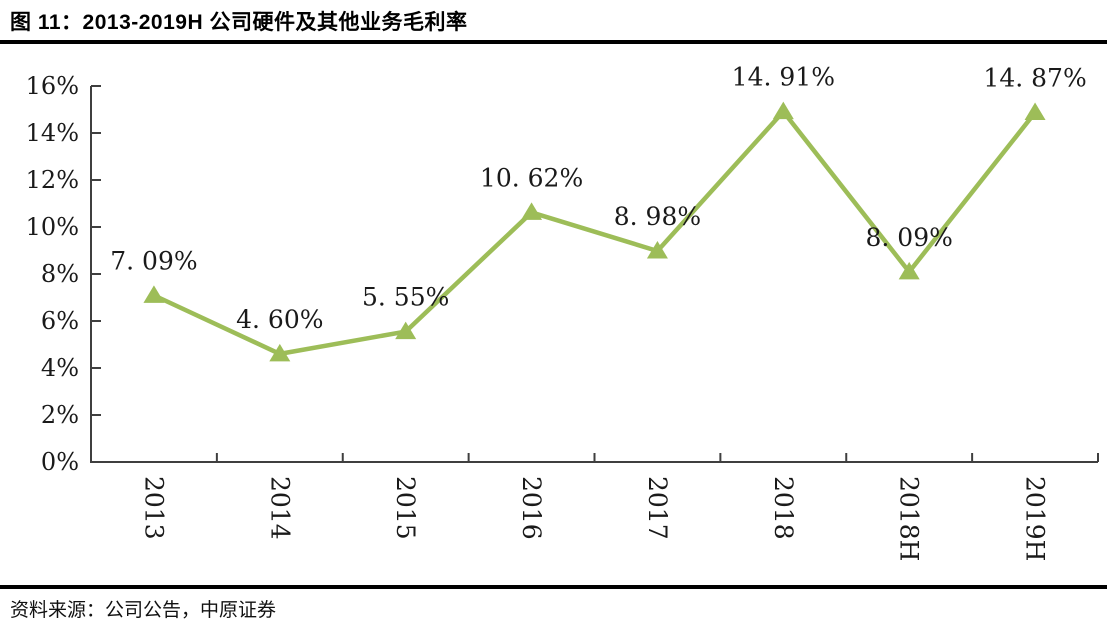  I want to click on data-point-label: 4. 60%, so click(279, 319).